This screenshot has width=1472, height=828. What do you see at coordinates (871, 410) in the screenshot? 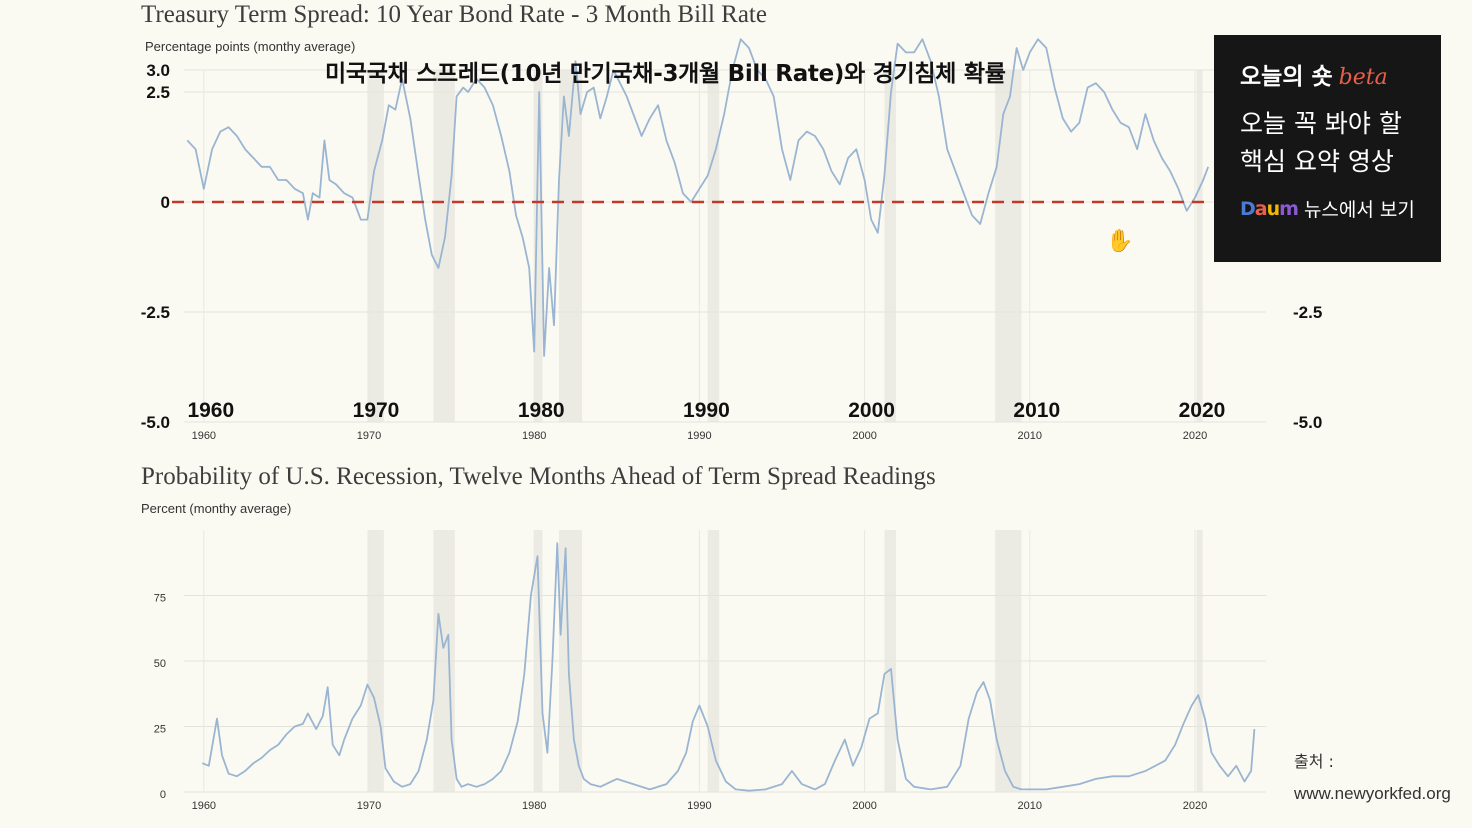
I see `x-tick-label-large: 2000` at bounding box center [871, 410].